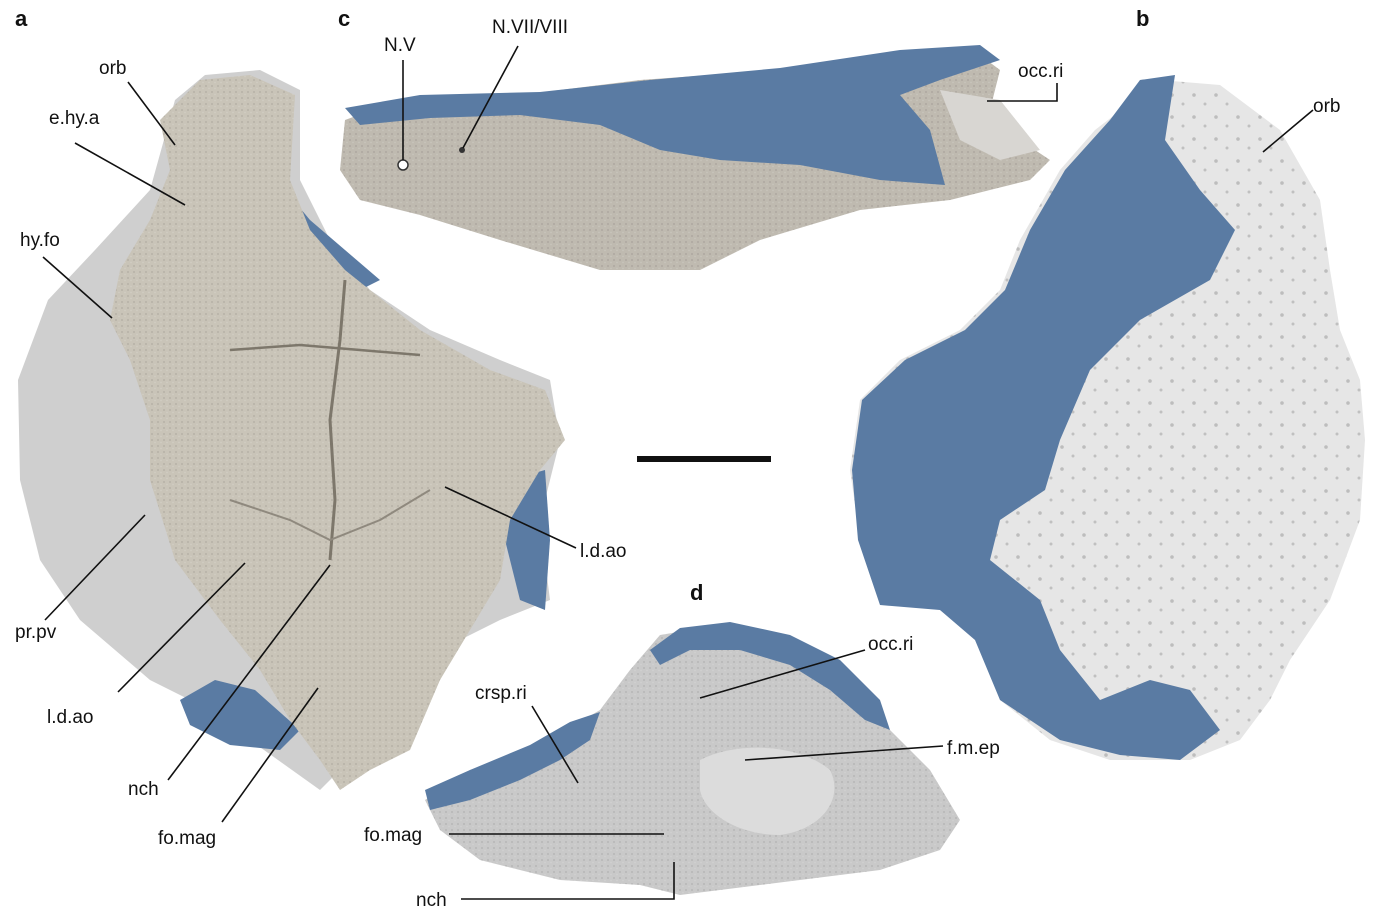 The height and width of the screenshot is (918, 1388). What do you see at coordinates (704, 459) in the screenshot?
I see `scale-bar` at bounding box center [704, 459].